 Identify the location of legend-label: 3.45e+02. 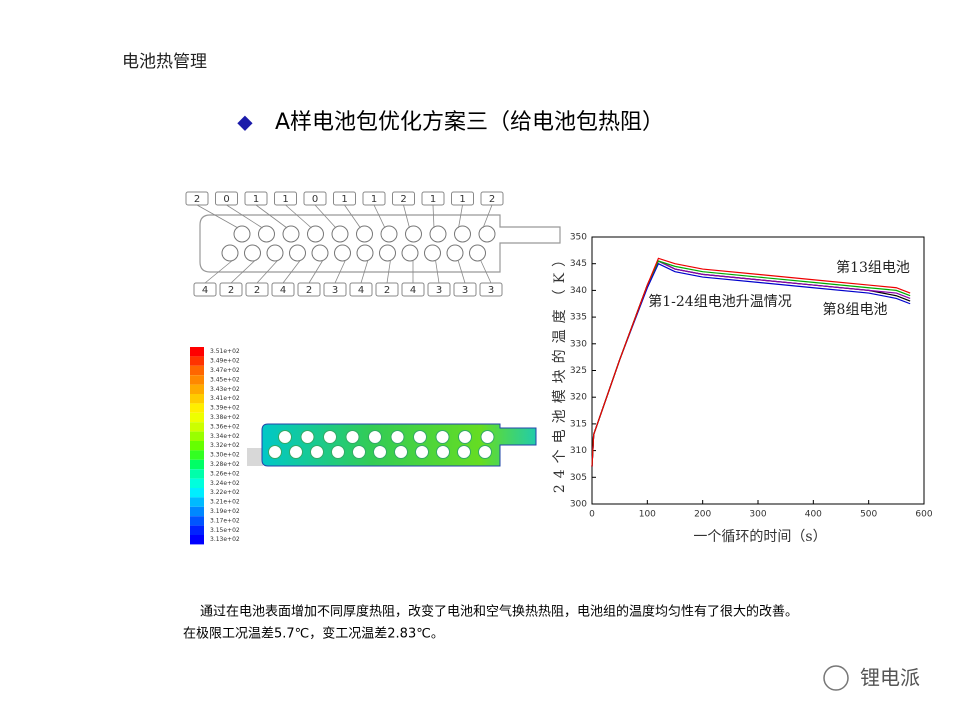
(225, 379).